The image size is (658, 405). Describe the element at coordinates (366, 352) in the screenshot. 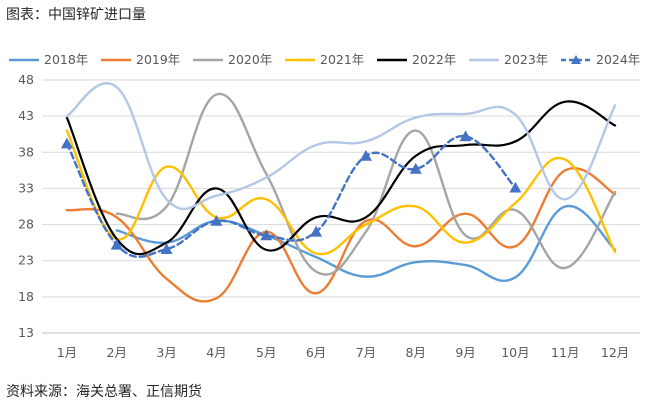

I see `x-tick-label: 7月` at that location.